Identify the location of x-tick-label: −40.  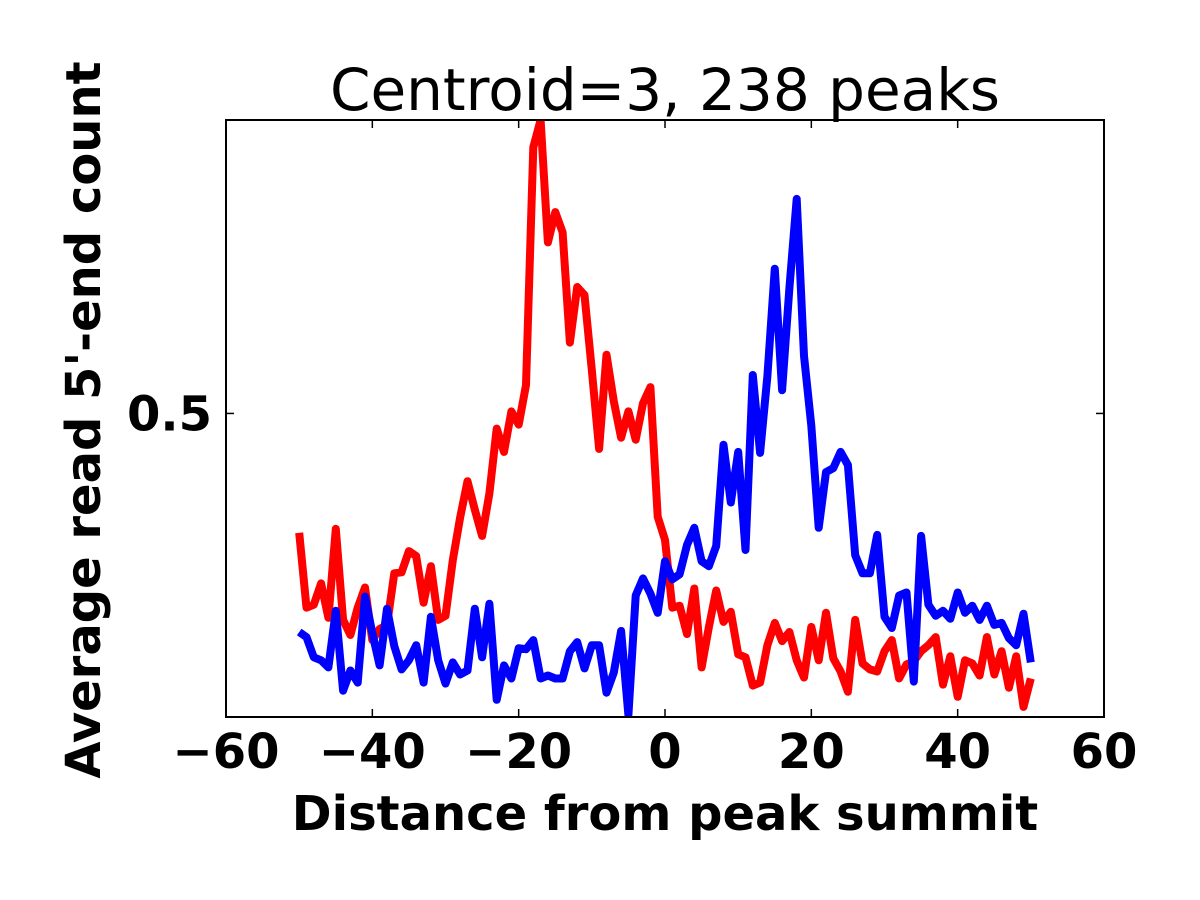
(372, 752).